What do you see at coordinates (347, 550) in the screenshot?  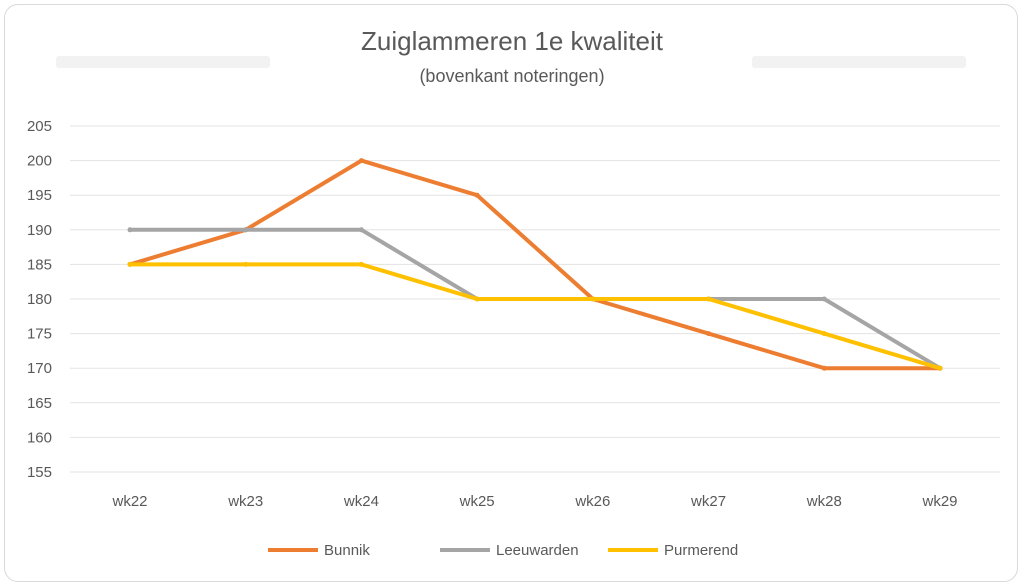 I see `legend-label: Bunnik` at bounding box center [347, 550].